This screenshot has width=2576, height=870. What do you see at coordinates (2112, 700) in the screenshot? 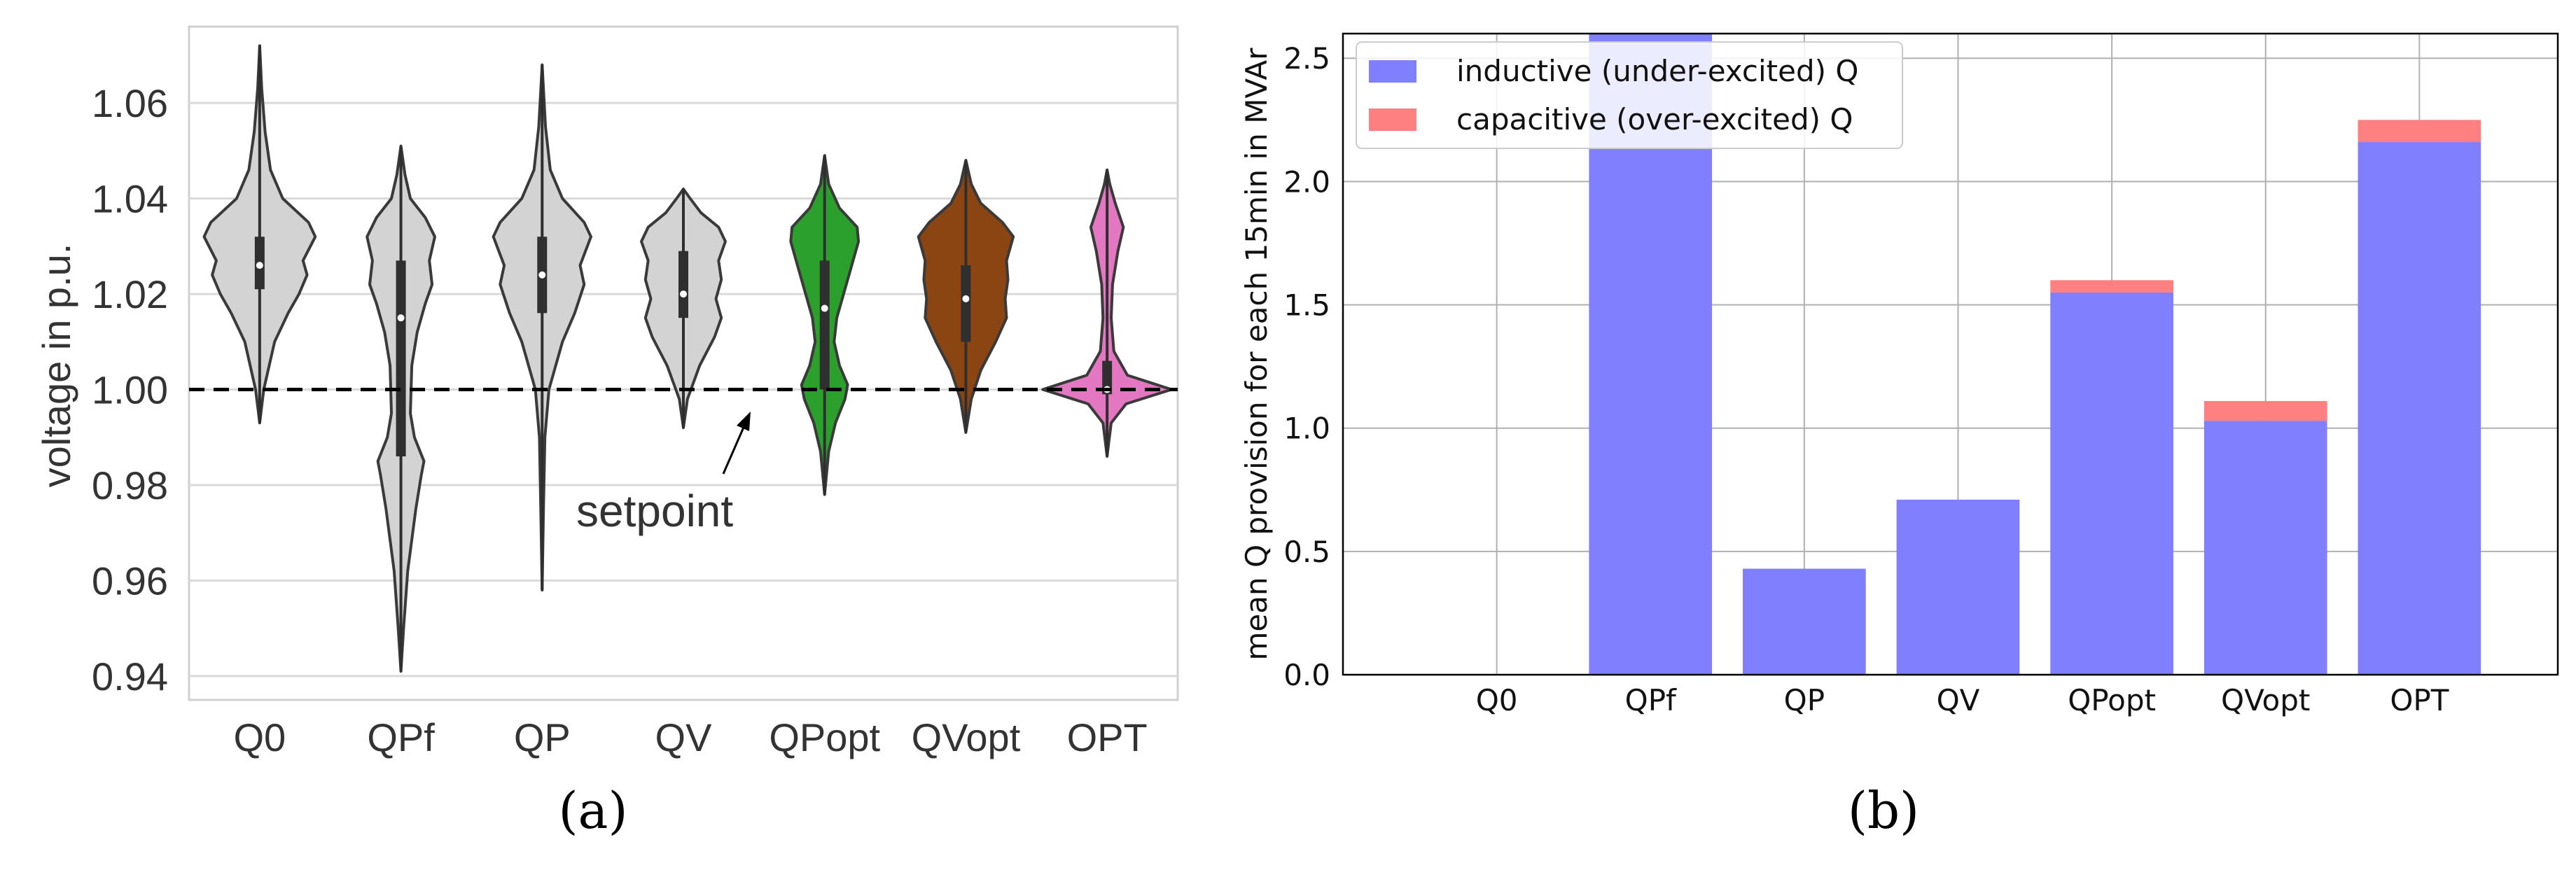
I see `bar-x-tick-label: QPopt` at bounding box center [2112, 700].